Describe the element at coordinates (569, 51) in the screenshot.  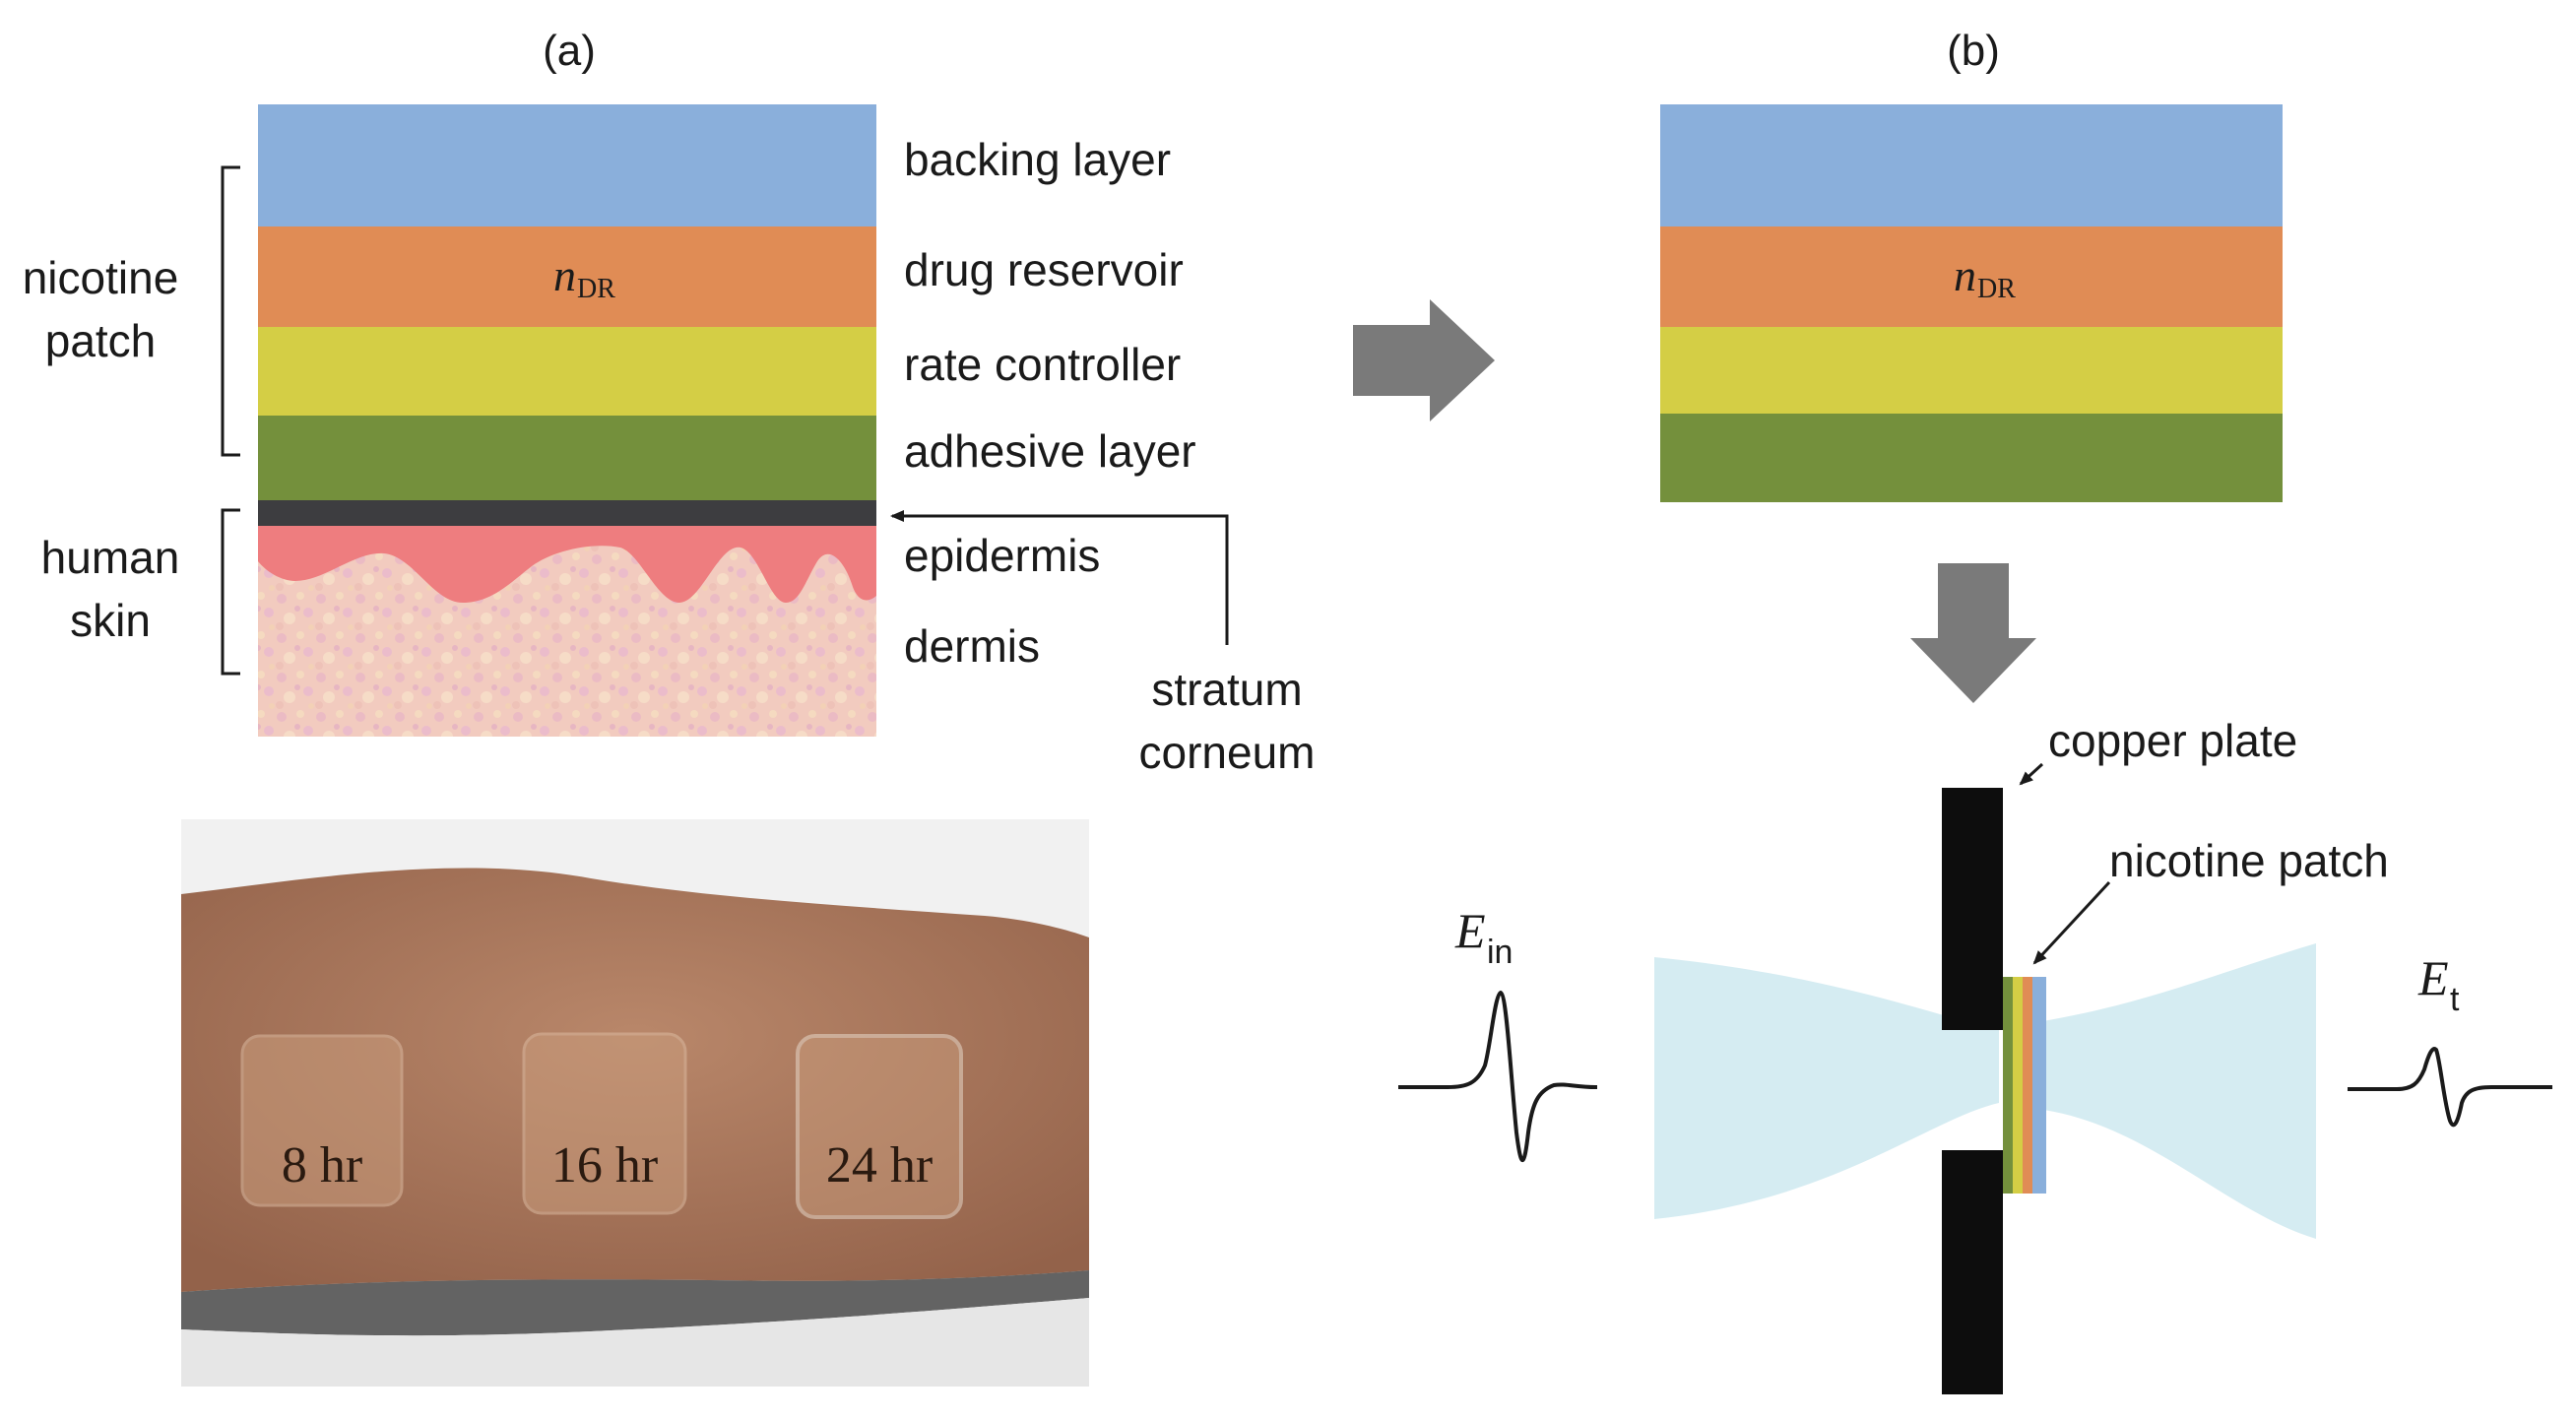
I see `panel-a-label: (a)` at that location.